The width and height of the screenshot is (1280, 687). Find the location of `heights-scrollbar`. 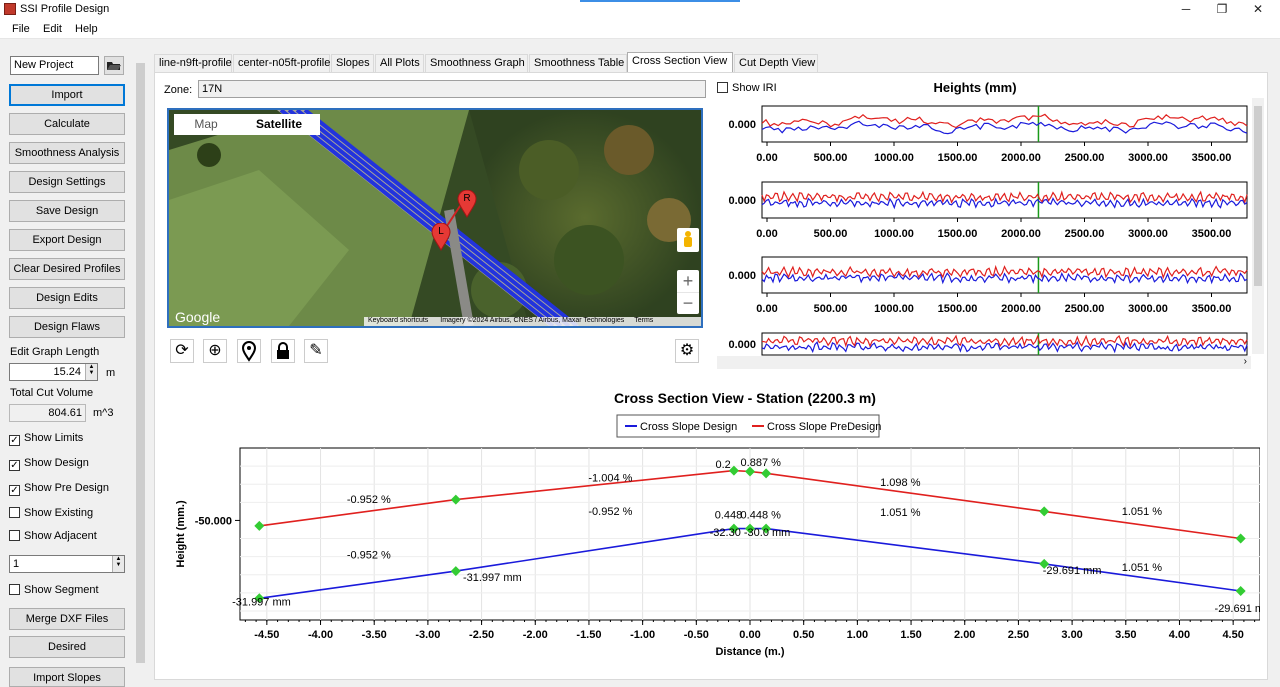

heights-scrollbar is located at coordinates (1258, 226).